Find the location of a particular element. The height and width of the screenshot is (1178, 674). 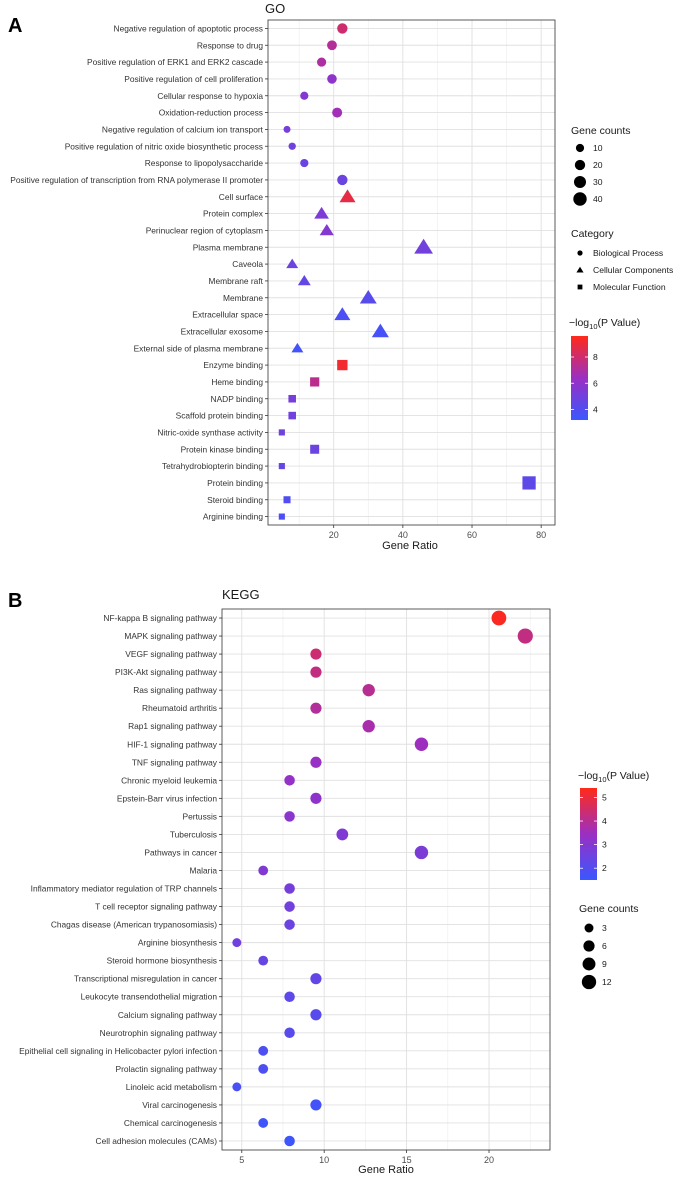

point-malaria is located at coordinates (263, 870).